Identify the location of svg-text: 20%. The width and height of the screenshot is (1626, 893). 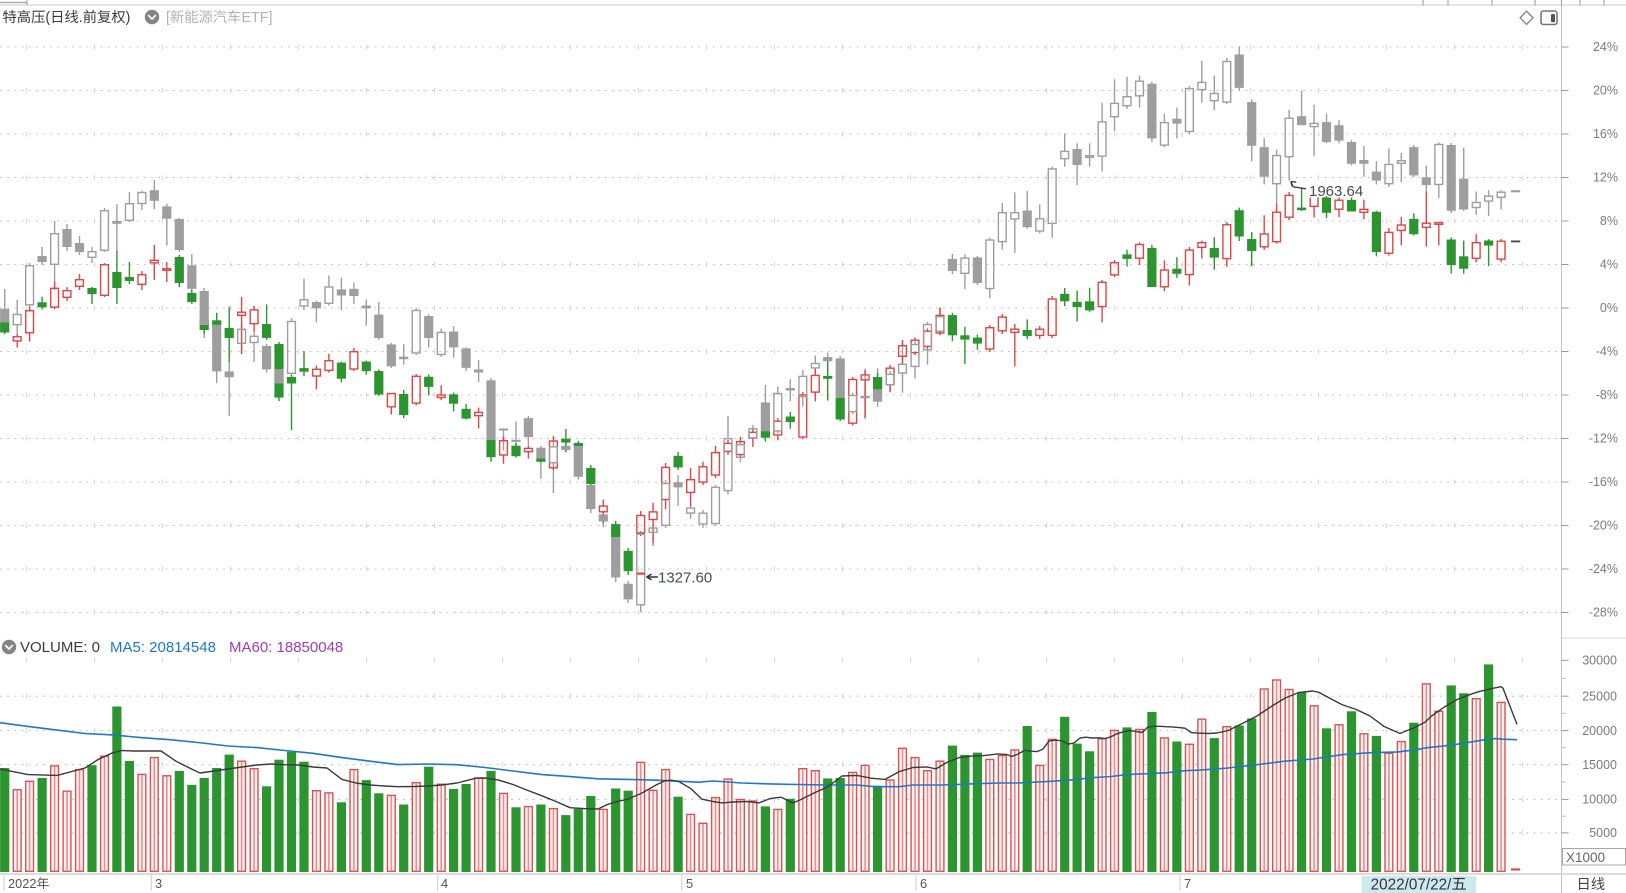
(1605, 91).